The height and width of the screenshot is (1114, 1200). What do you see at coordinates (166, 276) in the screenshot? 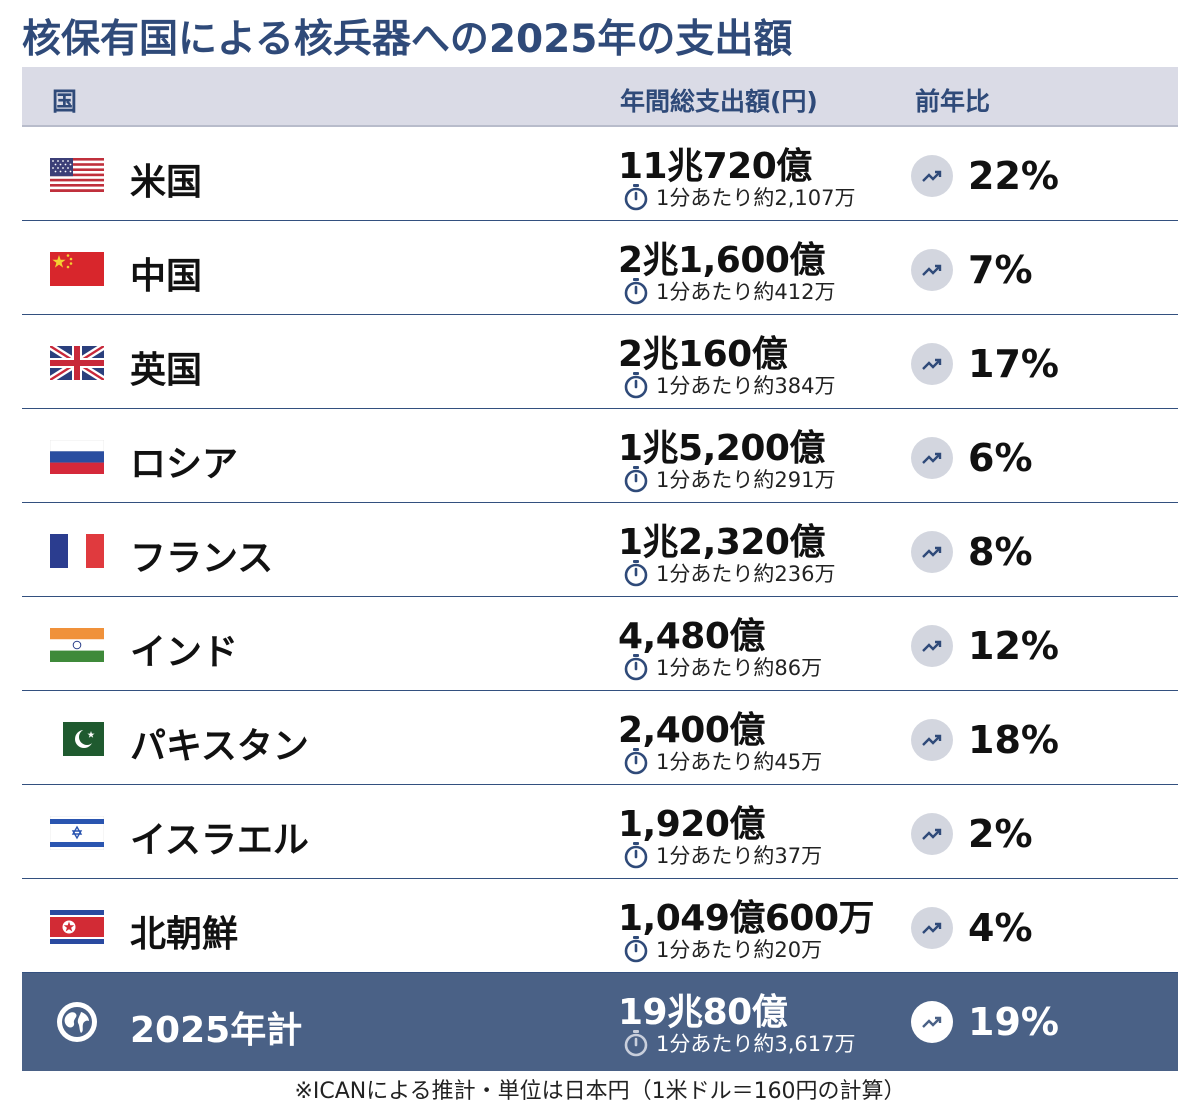
I see `country-name: 中国` at bounding box center [166, 276].